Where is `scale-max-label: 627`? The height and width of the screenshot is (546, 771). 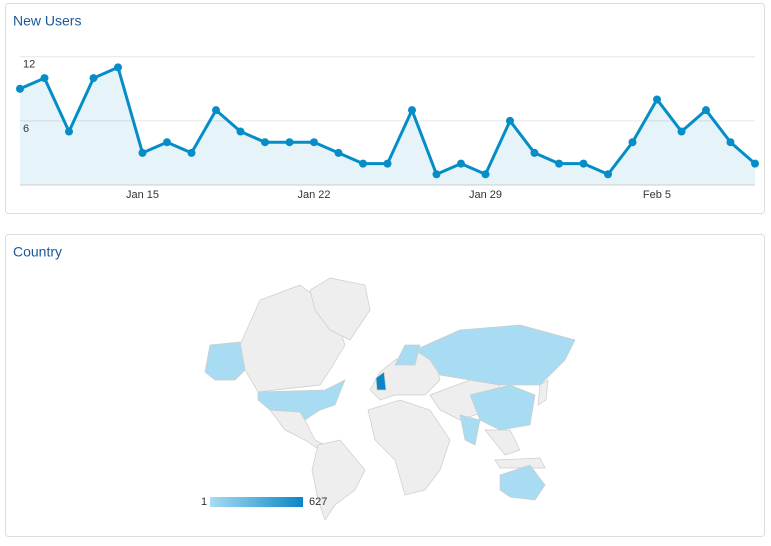
scale-max-label: 627 is located at coordinates (318, 502).